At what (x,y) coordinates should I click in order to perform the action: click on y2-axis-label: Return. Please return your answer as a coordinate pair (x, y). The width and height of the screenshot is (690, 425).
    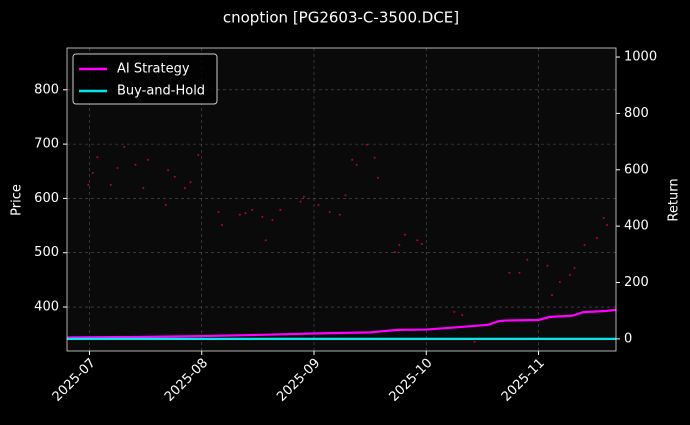
    Looking at the image, I should click on (674, 199).